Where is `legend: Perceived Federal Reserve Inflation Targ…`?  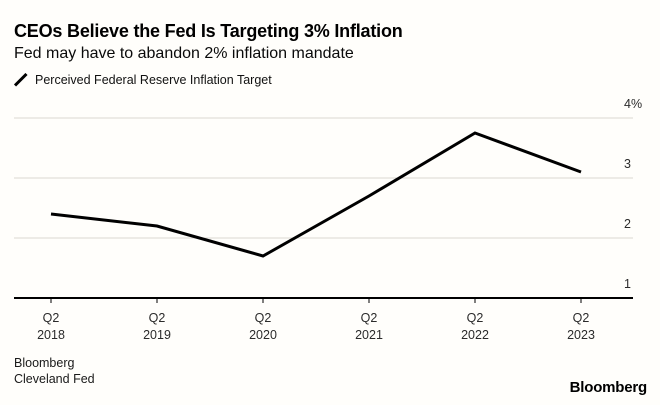 legend: Perceived Federal Reserve Inflation Targ… is located at coordinates (143, 80).